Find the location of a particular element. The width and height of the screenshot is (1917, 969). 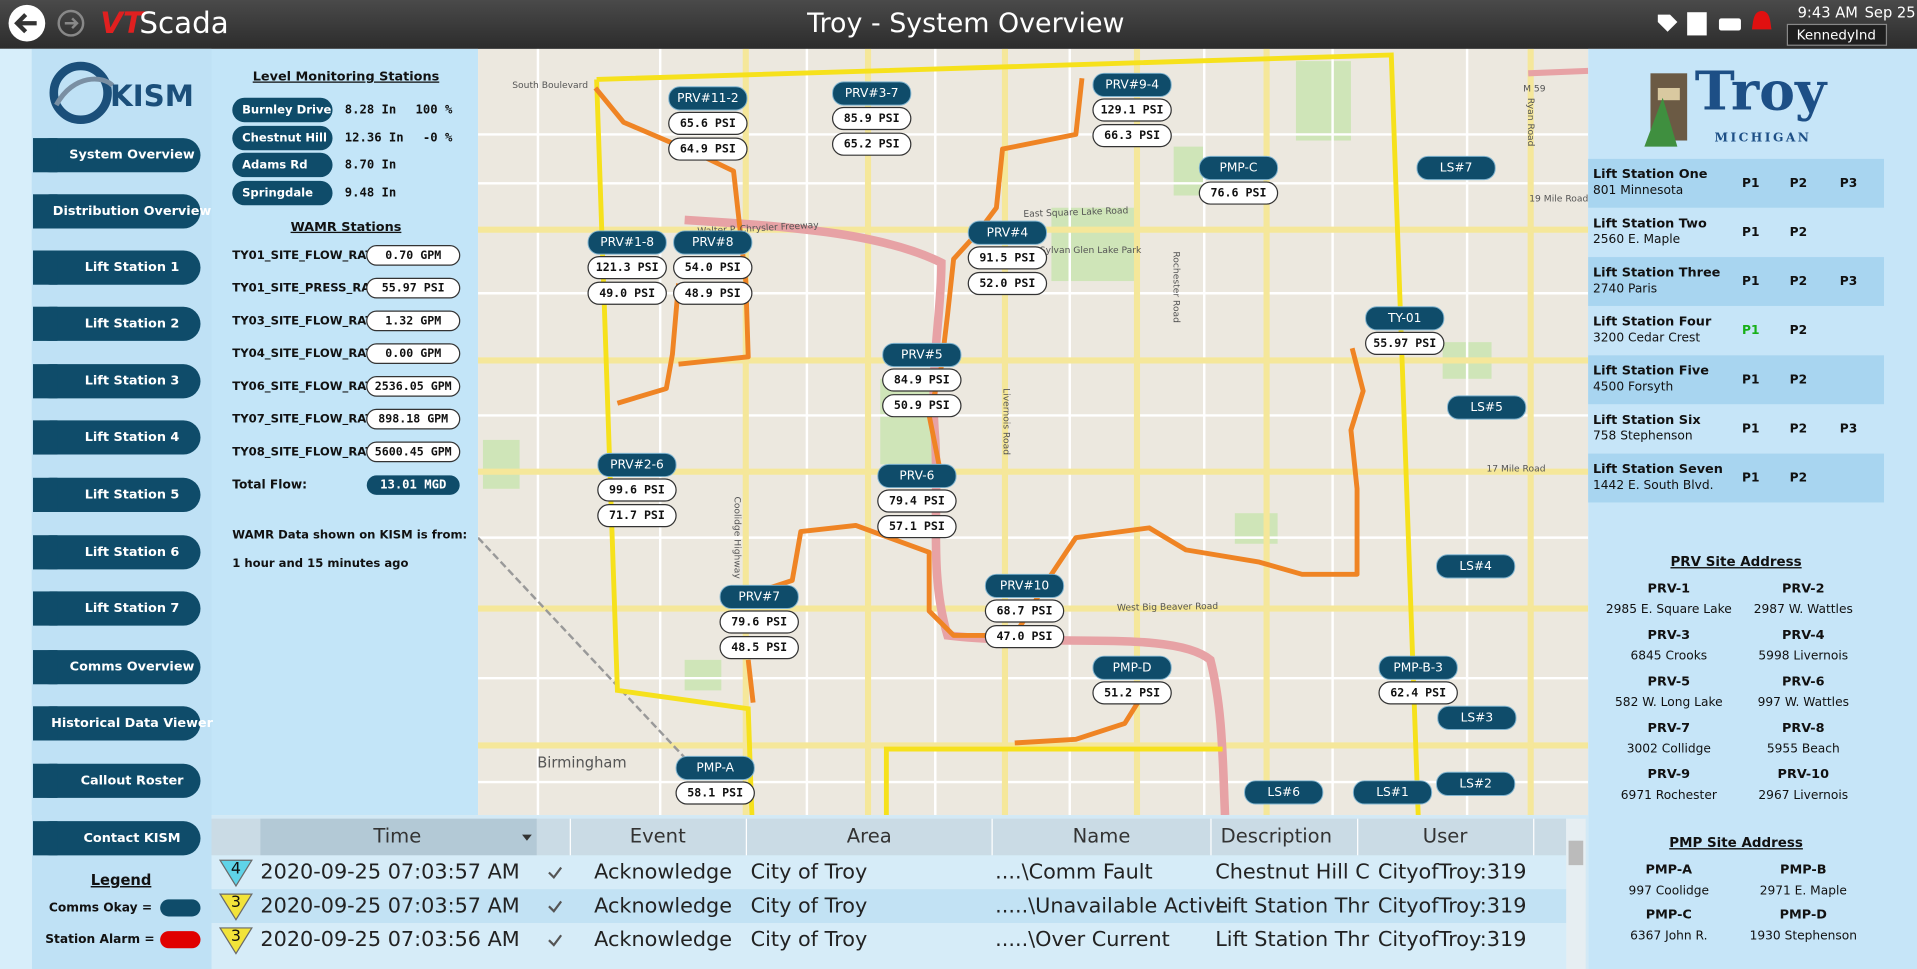

station-name: PMP-C is located at coordinates (1238, 168).